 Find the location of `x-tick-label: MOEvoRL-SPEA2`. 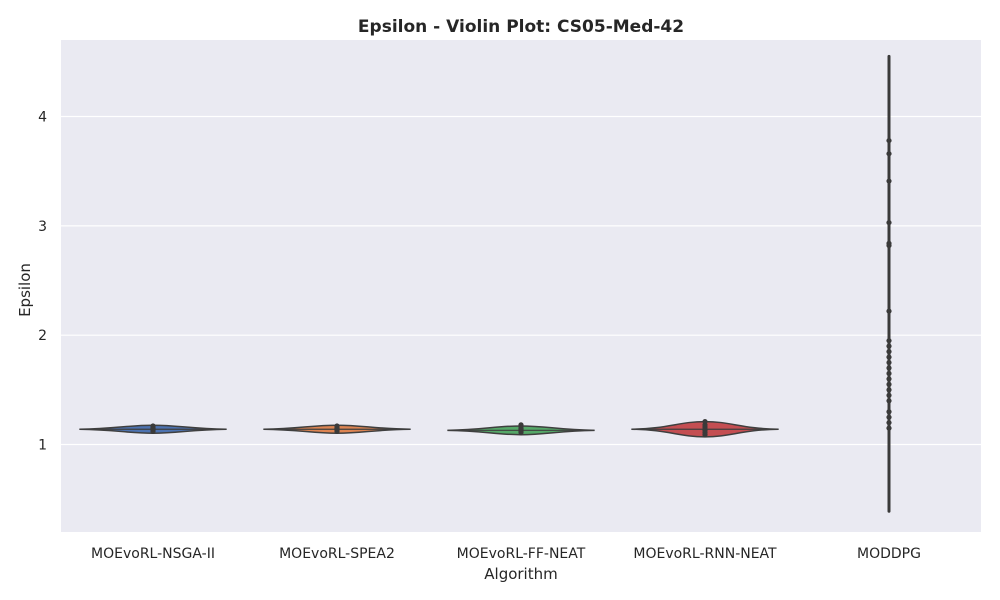

x-tick-label: MOEvoRL-SPEA2 is located at coordinates (337, 554).